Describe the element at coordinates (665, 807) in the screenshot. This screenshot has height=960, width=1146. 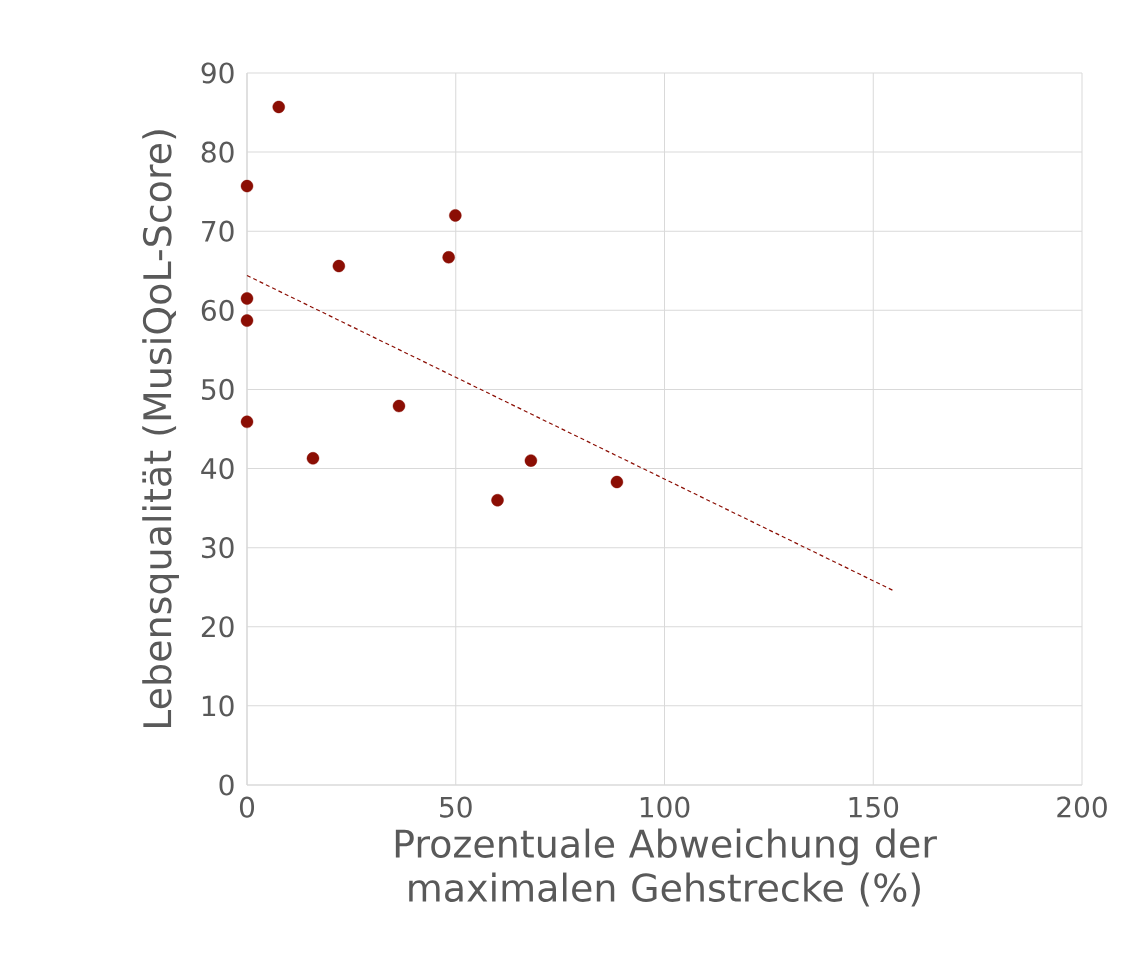
I see `x-tick-label: 100` at that location.